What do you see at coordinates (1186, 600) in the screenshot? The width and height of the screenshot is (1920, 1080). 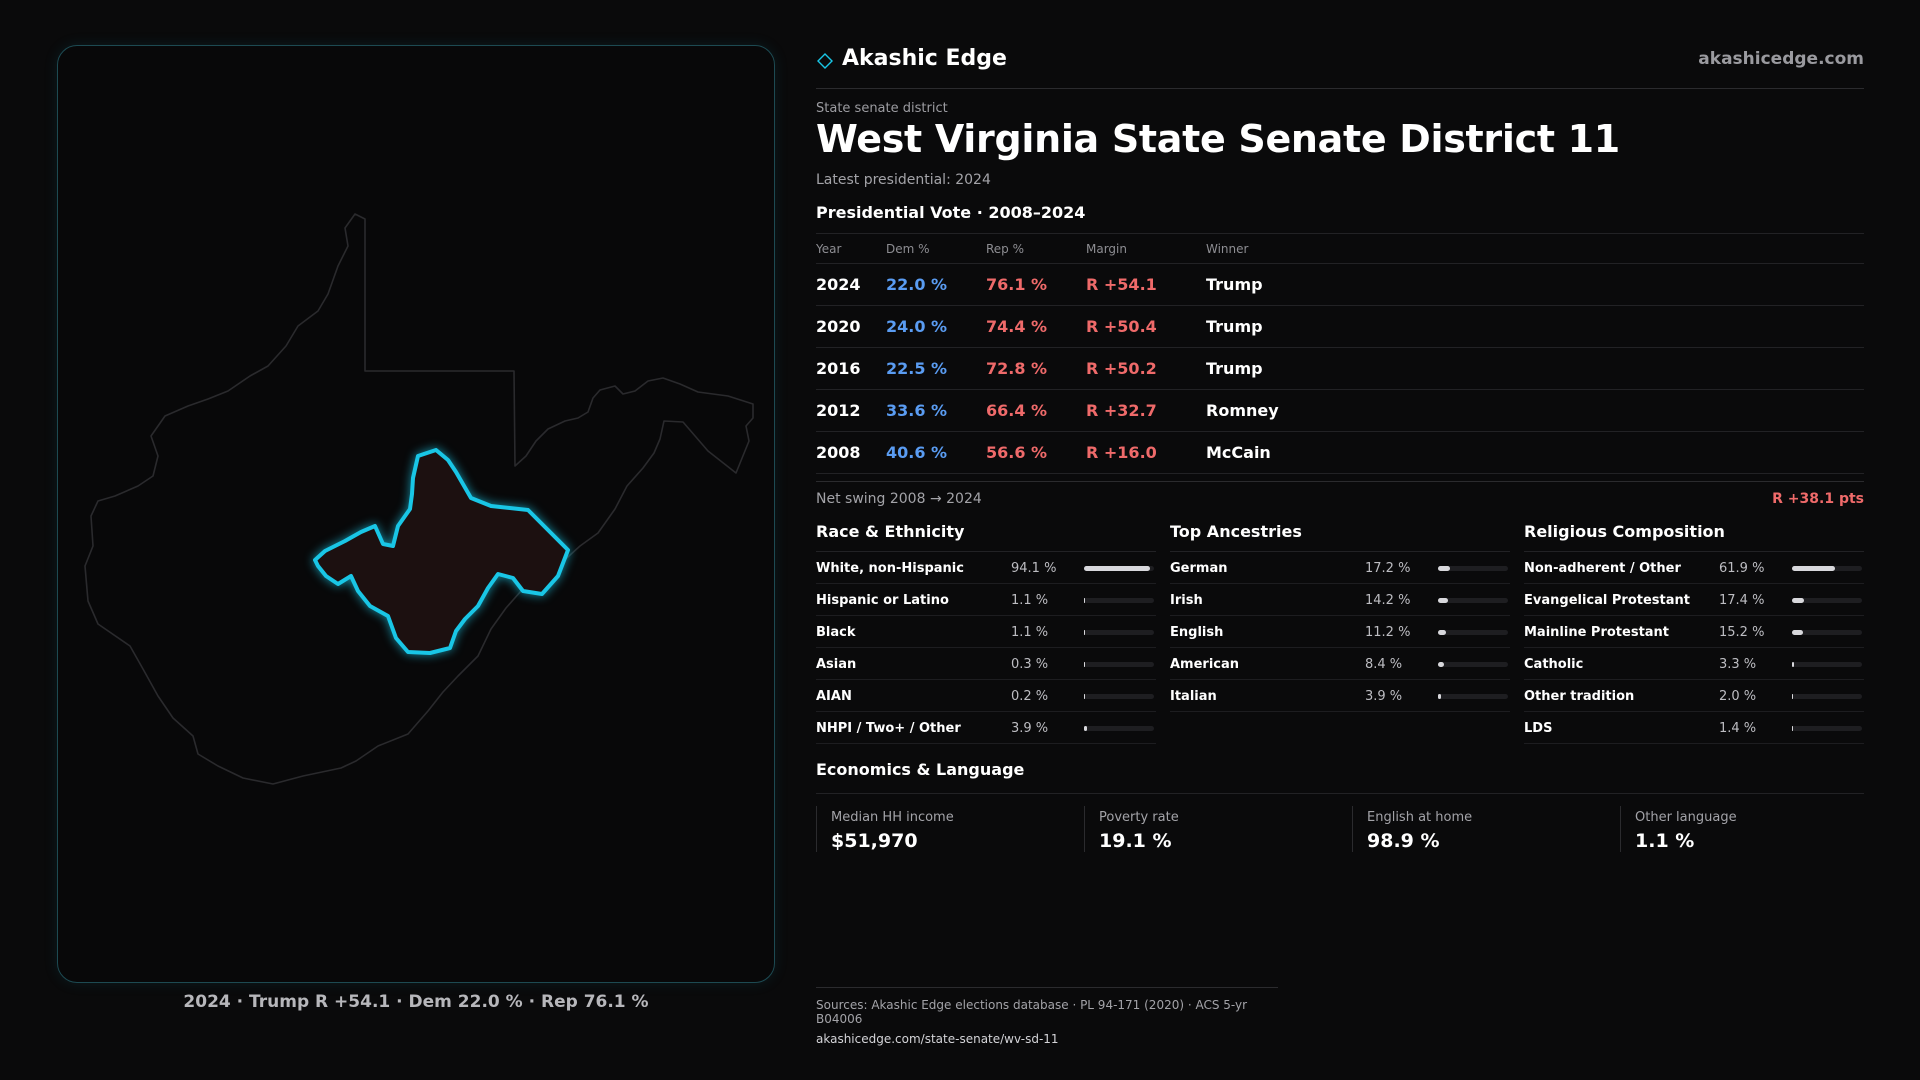 I see `item-label: Irish` at bounding box center [1186, 600].